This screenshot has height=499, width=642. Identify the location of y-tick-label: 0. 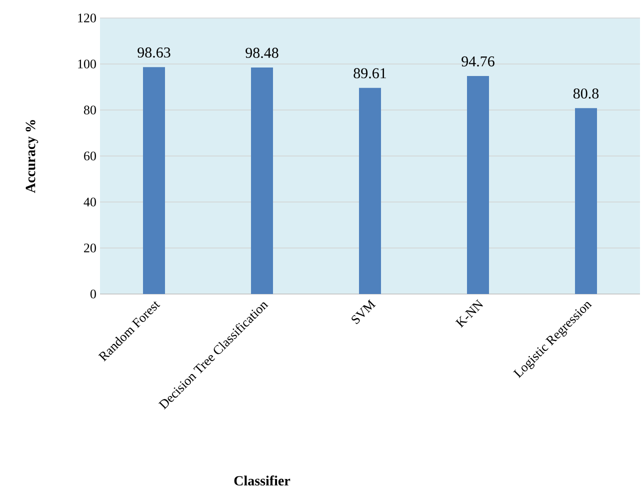
(93, 294).